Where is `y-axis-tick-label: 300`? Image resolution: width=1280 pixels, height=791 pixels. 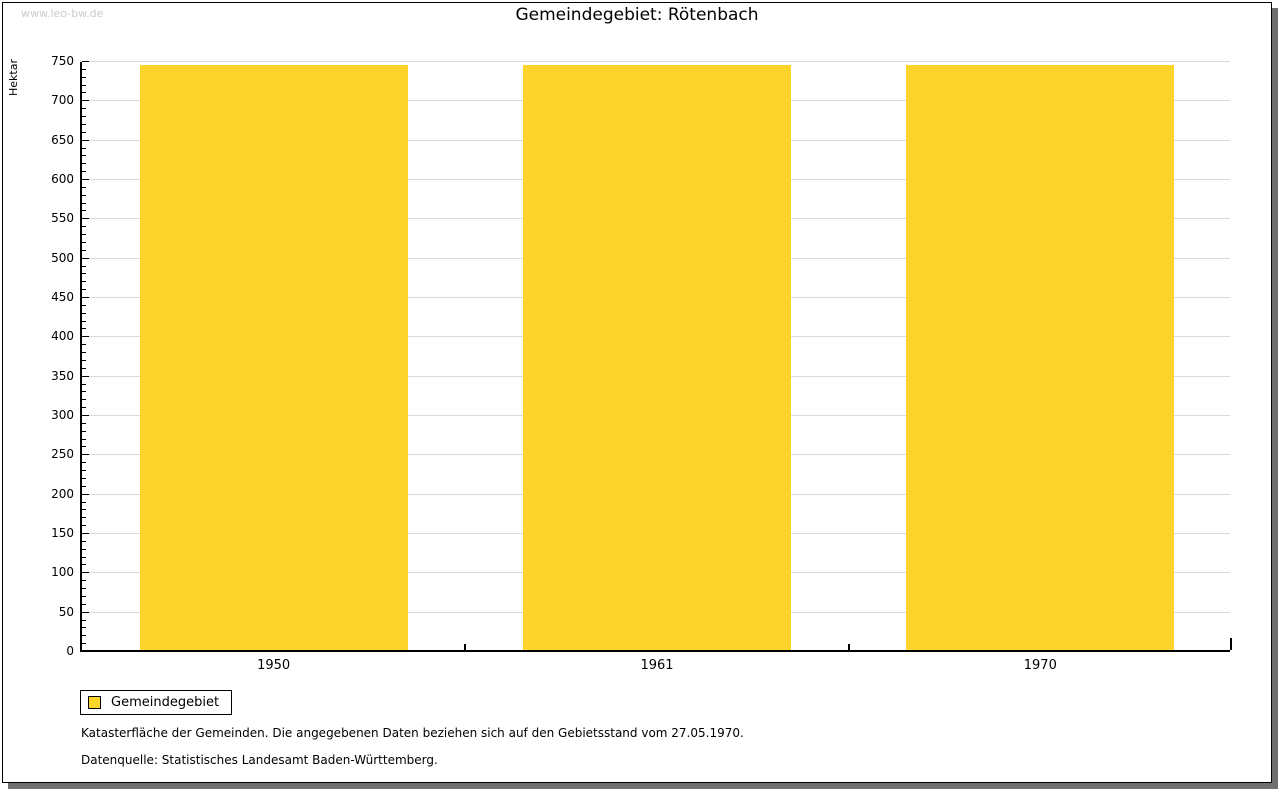
y-axis-tick-label: 300 is located at coordinates (62, 415).